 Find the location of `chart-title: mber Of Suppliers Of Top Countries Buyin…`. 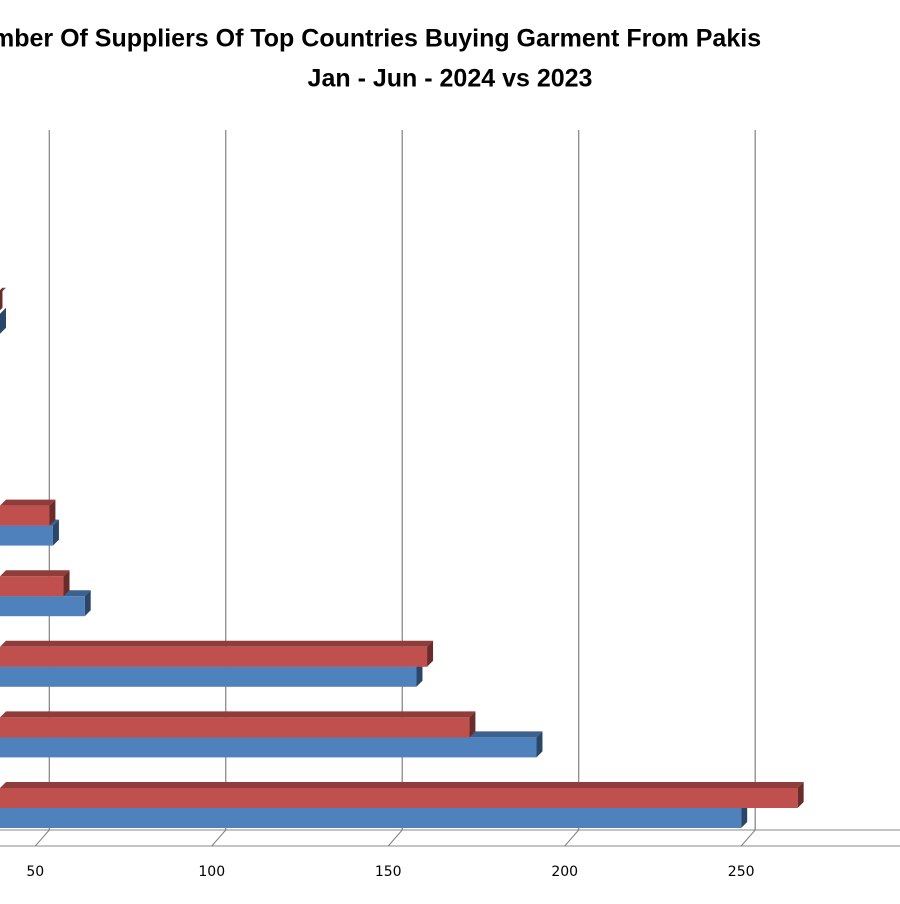

chart-title: mber Of Suppliers Of Top Countries Buyin… is located at coordinates (380, 39).